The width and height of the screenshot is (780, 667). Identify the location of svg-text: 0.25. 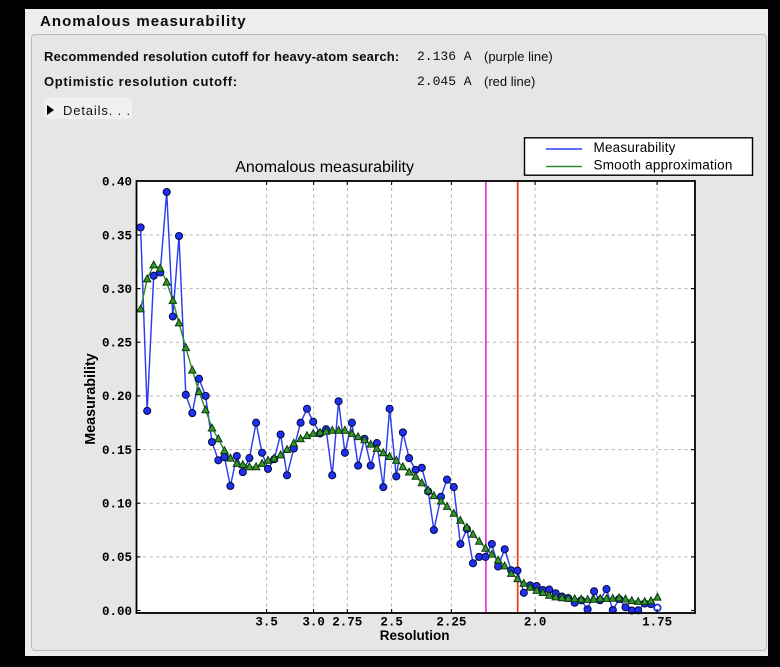
(117, 344).